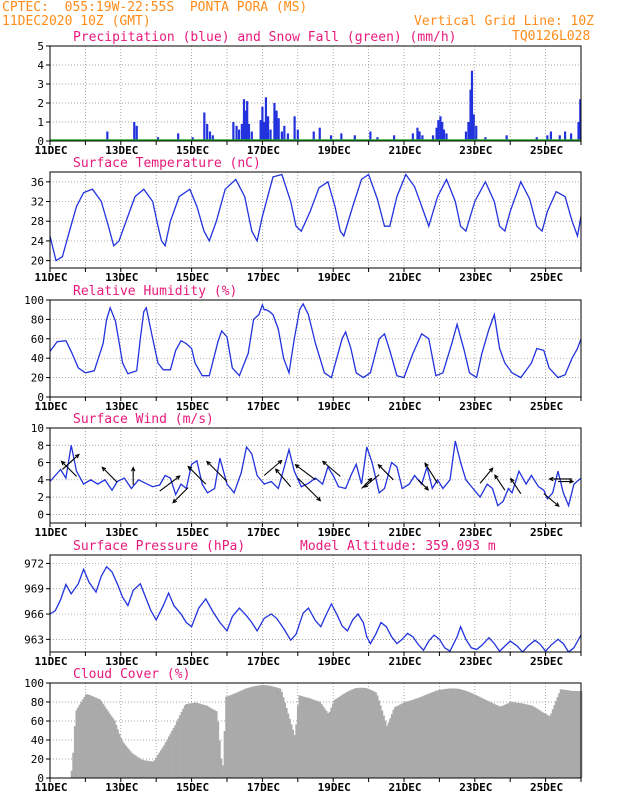 This screenshot has width=618, height=800. I want to click on y-tick-label: 100, so click(34, 300).